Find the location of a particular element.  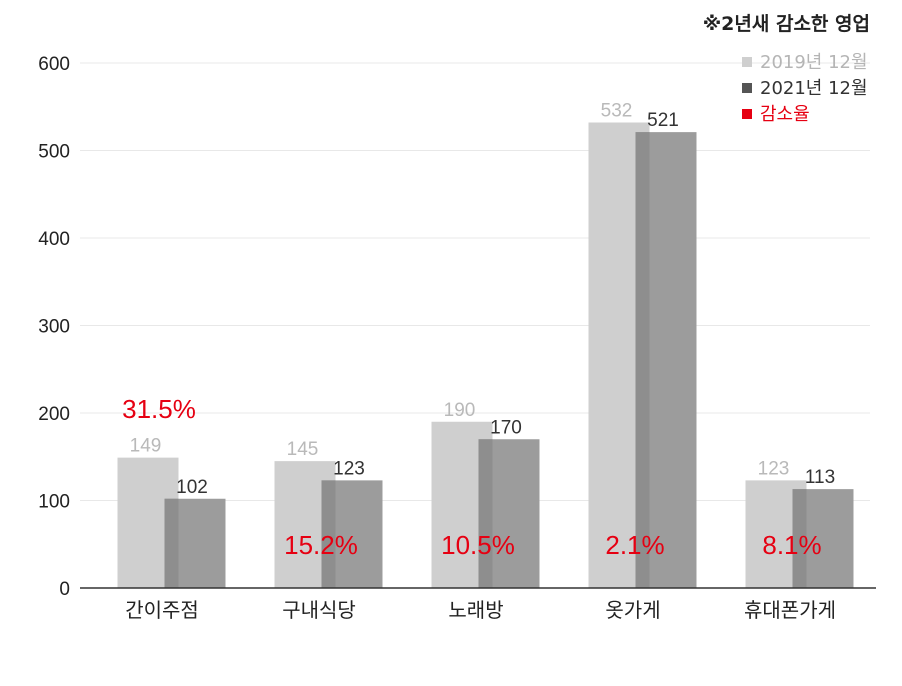

value-label-2019: 145 is located at coordinates (303, 449).